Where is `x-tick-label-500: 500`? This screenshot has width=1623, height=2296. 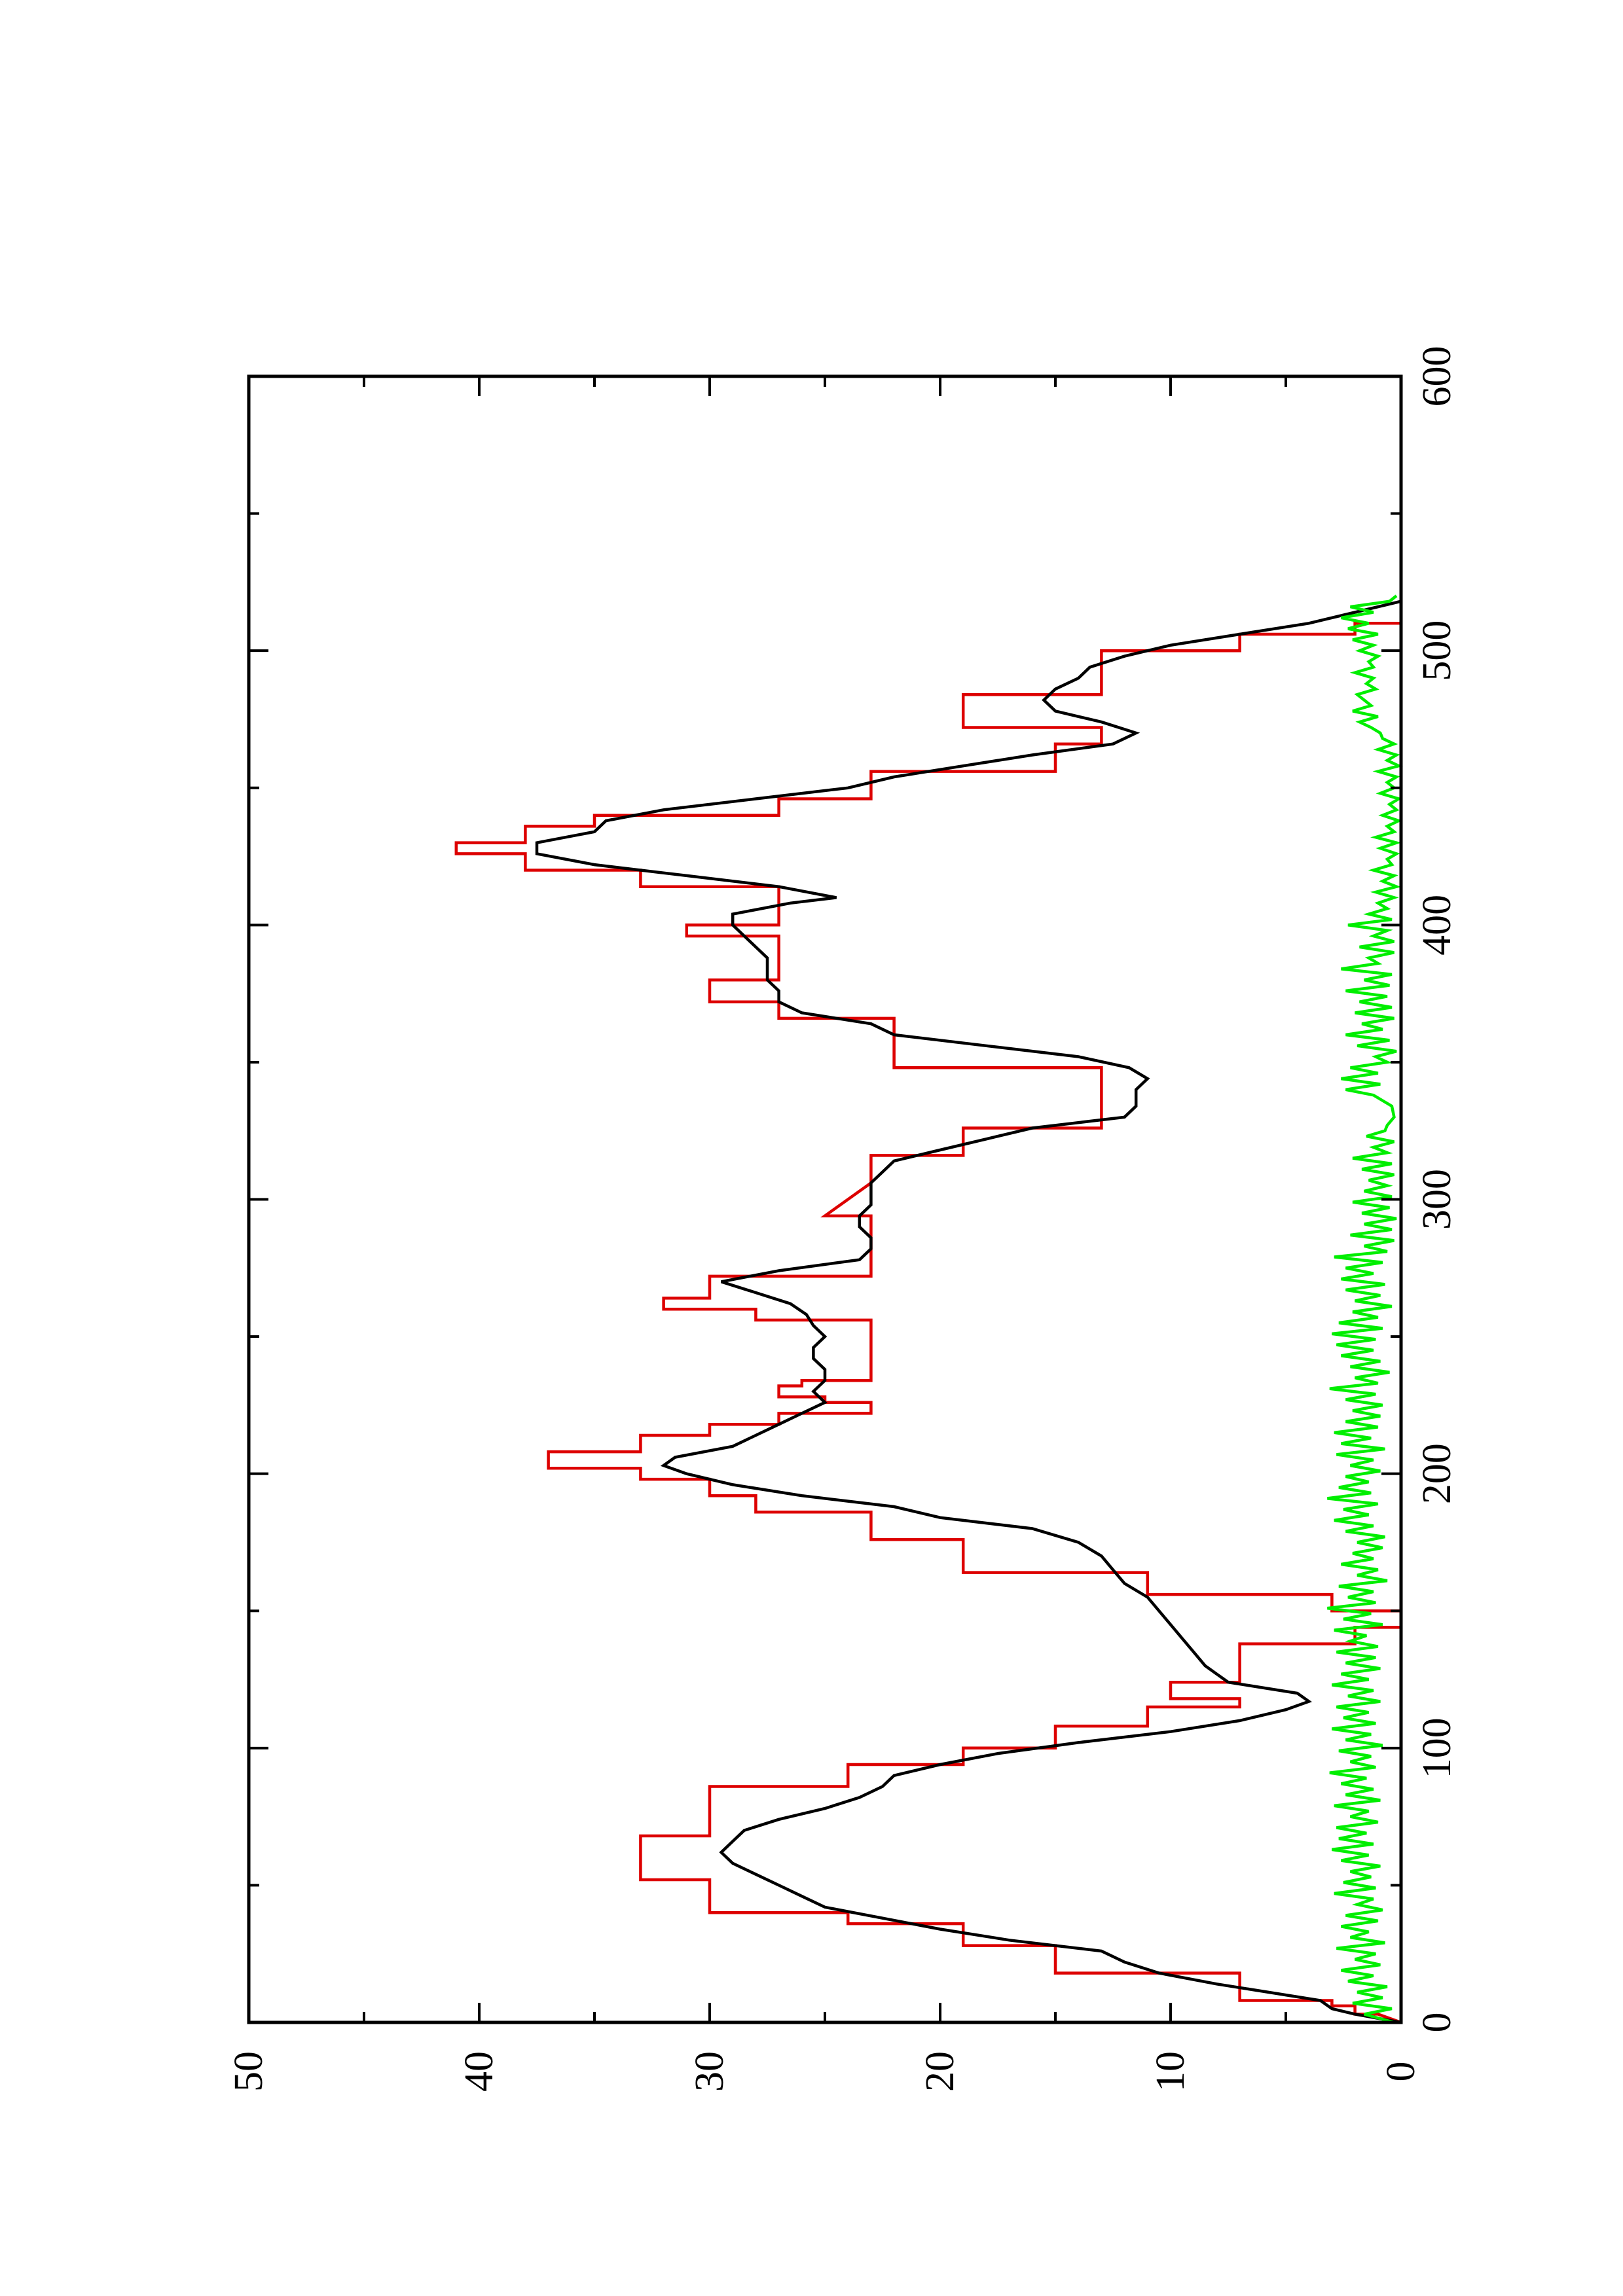
x-tick-label-500: 500 is located at coordinates (1437, 650).